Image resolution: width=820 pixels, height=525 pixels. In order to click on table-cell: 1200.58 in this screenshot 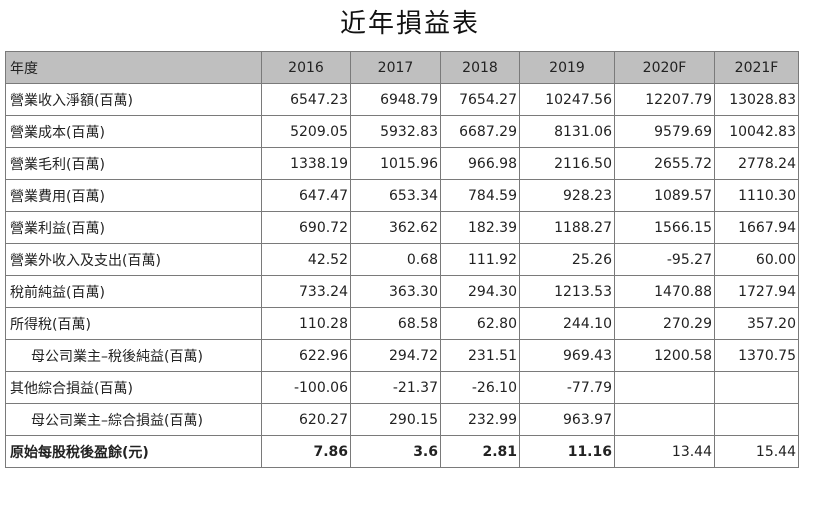, I will do `click(664, 355)`.